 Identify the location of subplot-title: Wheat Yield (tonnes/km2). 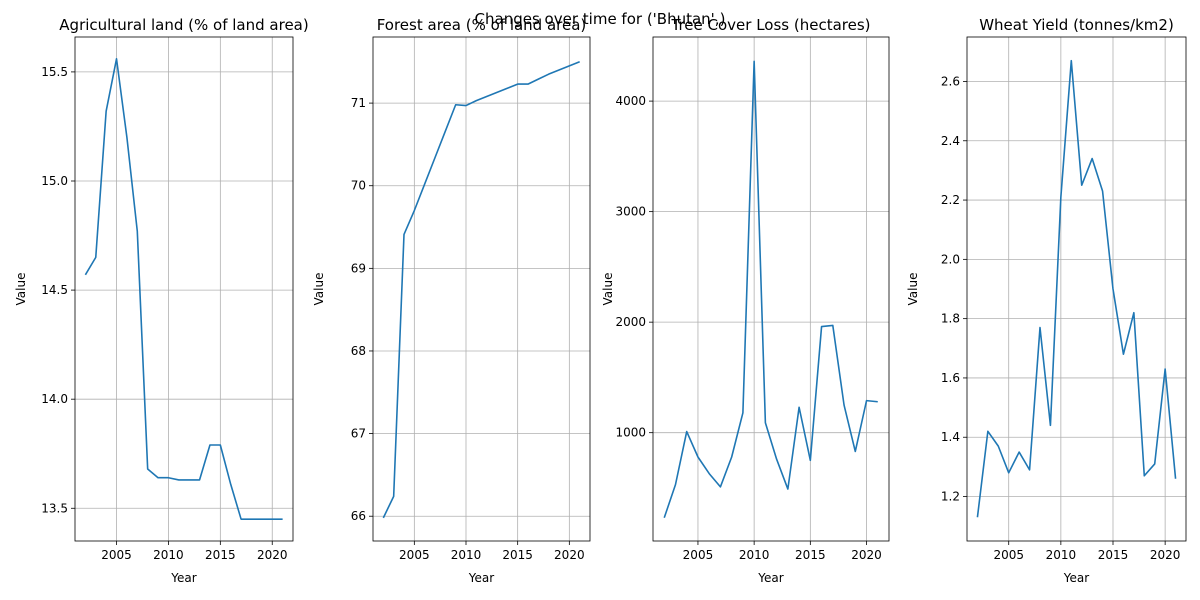
(1076, 25).